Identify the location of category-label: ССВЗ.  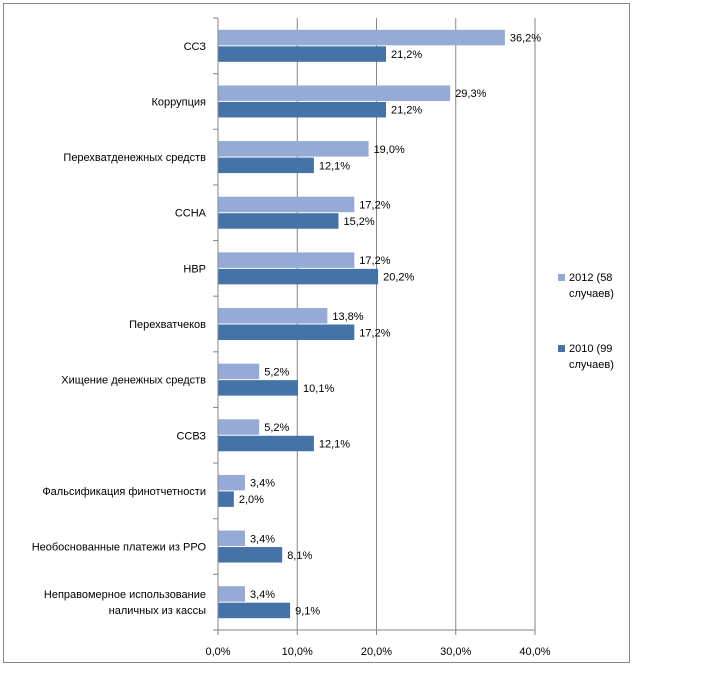
(191, 436).